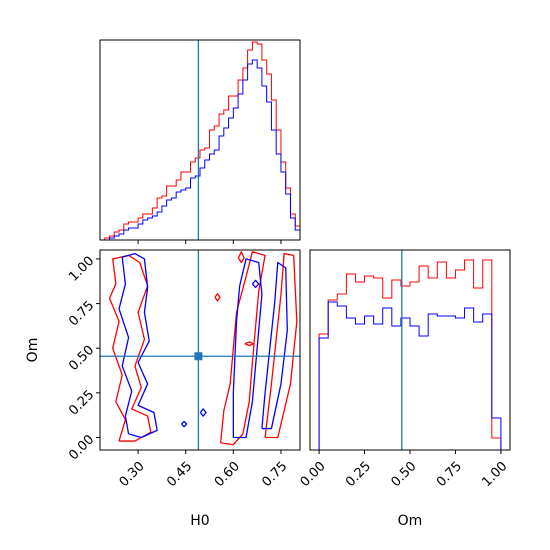 The width and height of the screenshot is (550, 550). I want to click on panel-hist-Om, so click(410, 351).